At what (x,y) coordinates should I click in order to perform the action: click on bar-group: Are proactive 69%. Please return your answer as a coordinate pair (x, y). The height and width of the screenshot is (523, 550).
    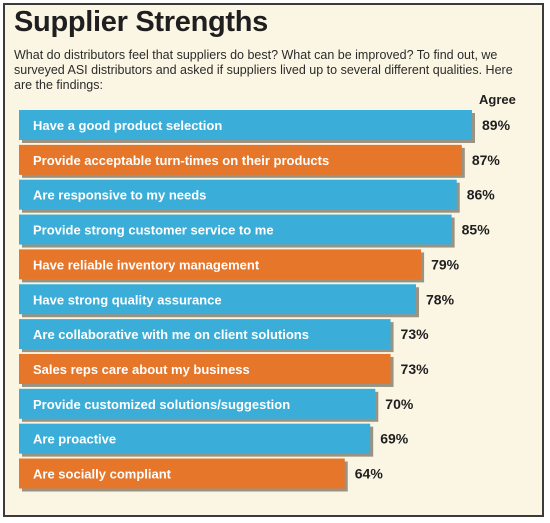
    Looking at the image, I should click on (214, 440).